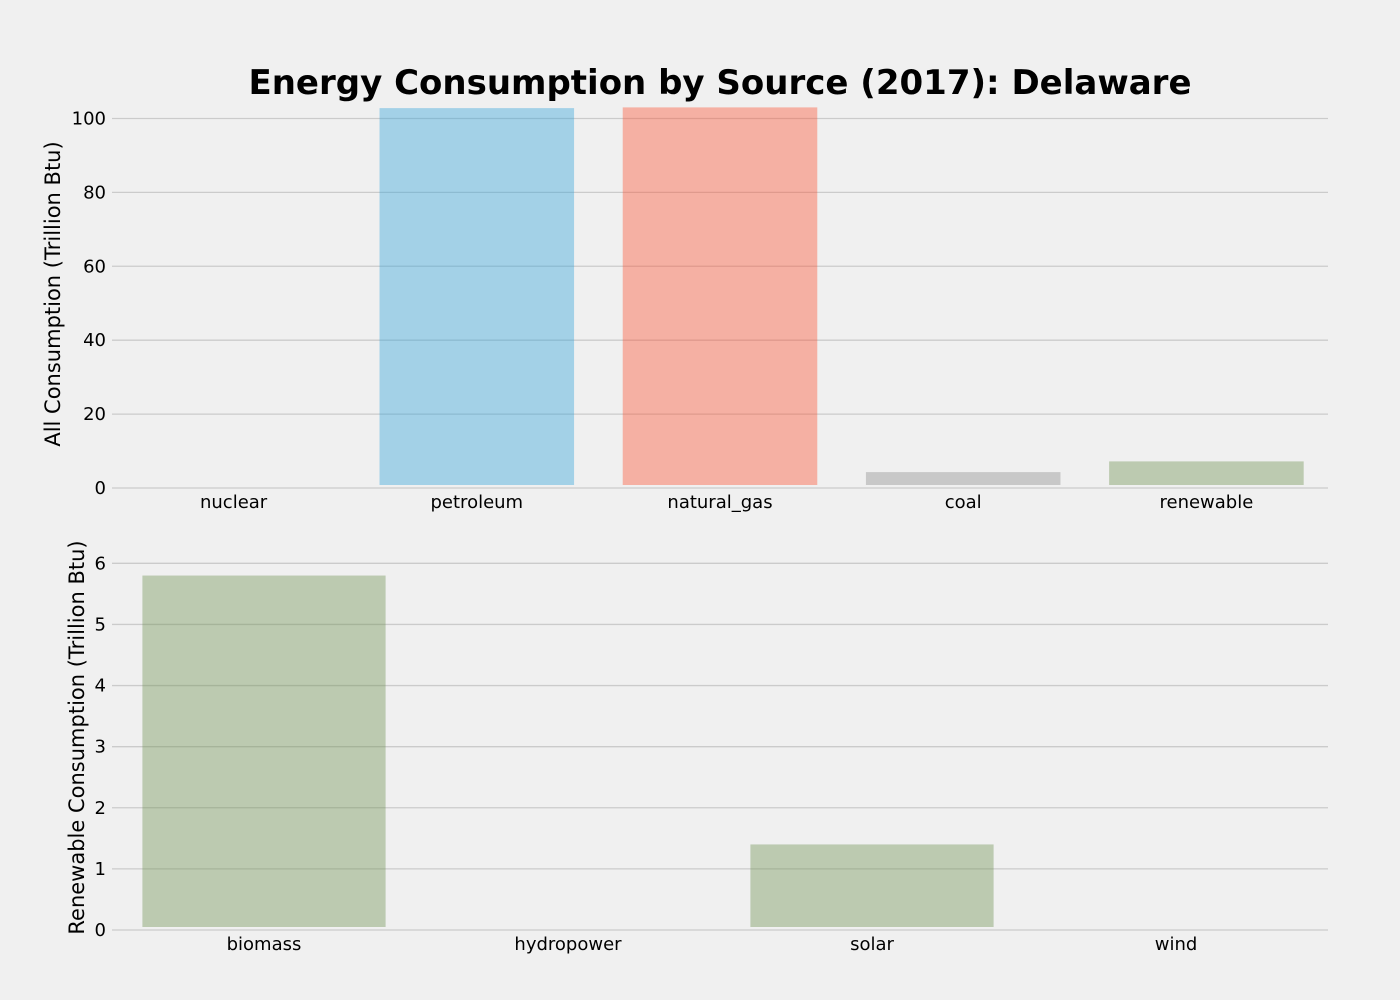 This screenshot has width=1400, height=1000. What do you see at coordinates (872, 885) in the screenshot?
I see `bar-solar` at bounding box center [872, 885].